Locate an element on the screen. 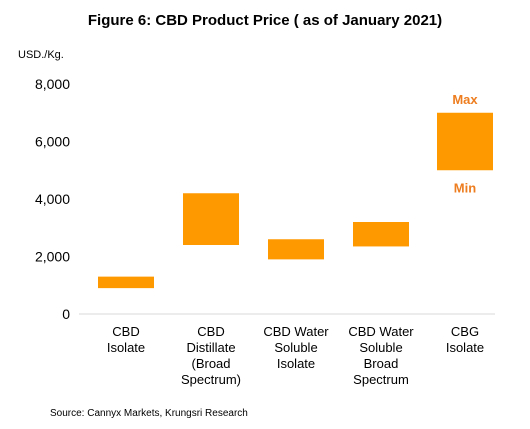 This screenshot has height=429, width=530. x-category-label-line: (Broad is located at coordinates (210, 363).